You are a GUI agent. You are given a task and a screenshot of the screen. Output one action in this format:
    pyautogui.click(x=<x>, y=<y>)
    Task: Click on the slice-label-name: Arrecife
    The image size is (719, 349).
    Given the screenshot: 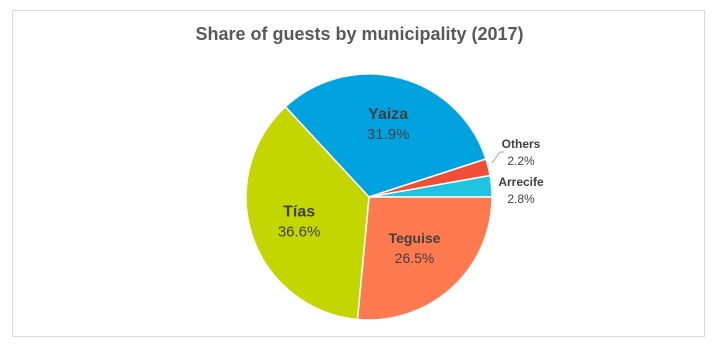 What is the action you would take?
    pyautogui.click(x=521, y=182)
    